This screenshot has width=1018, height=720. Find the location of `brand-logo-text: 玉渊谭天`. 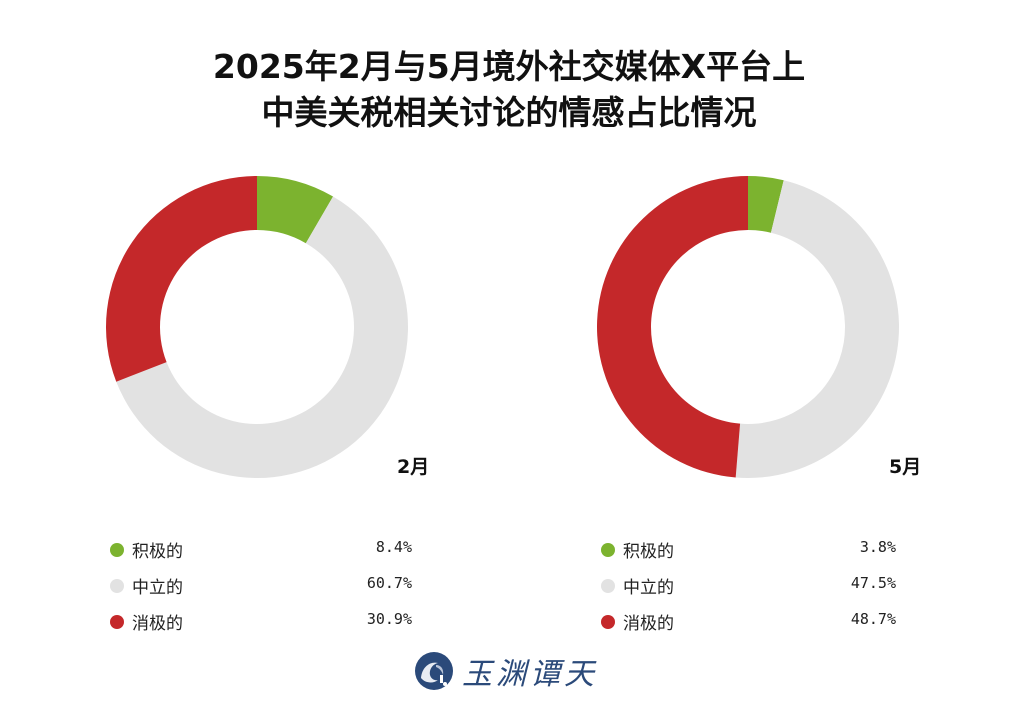

brand-logo-text: 玉渊谭天 is located at coordinates (530, 674).